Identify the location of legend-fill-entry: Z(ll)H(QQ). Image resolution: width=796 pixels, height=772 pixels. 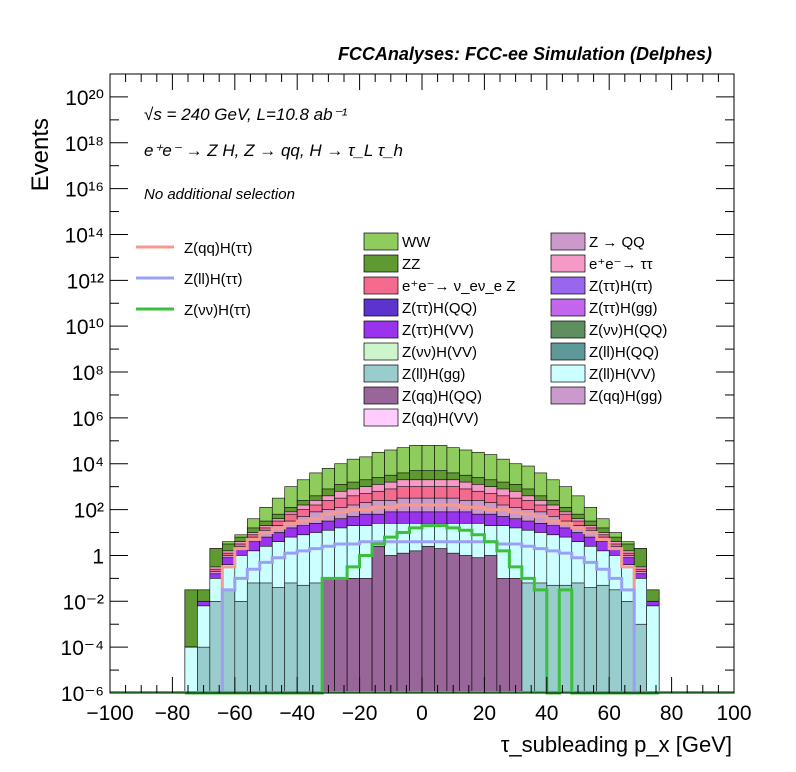
(604, 351).